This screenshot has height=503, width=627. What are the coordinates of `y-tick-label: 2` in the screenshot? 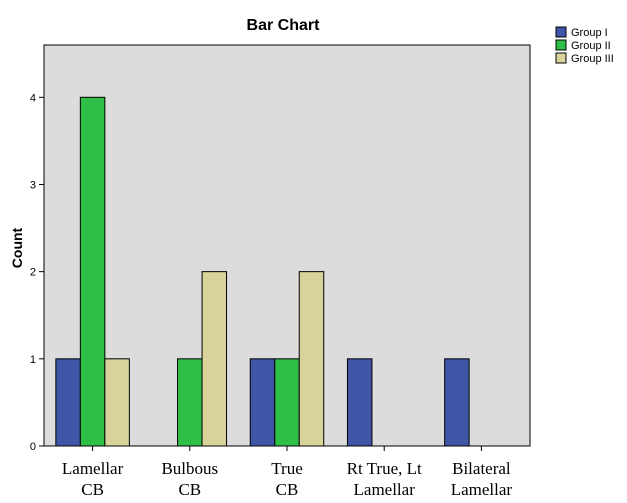 It's located at (33, 273).